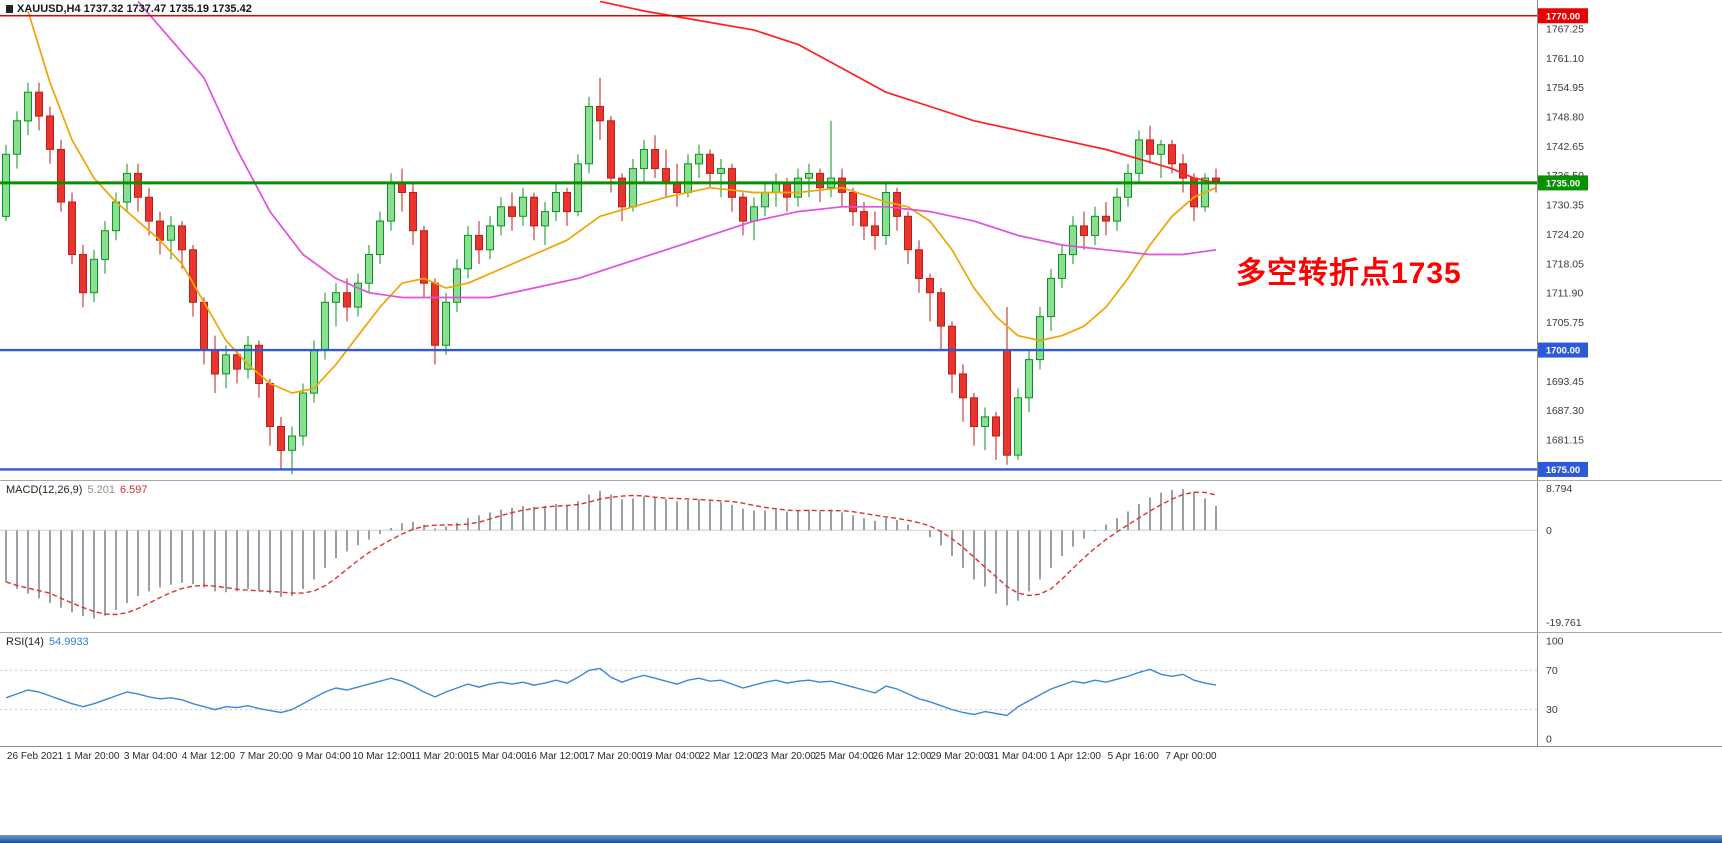 This screenshot has width=1722, height=843. I want to click on time-axis-label: 11 Mar 20:00, so click(439, 756).